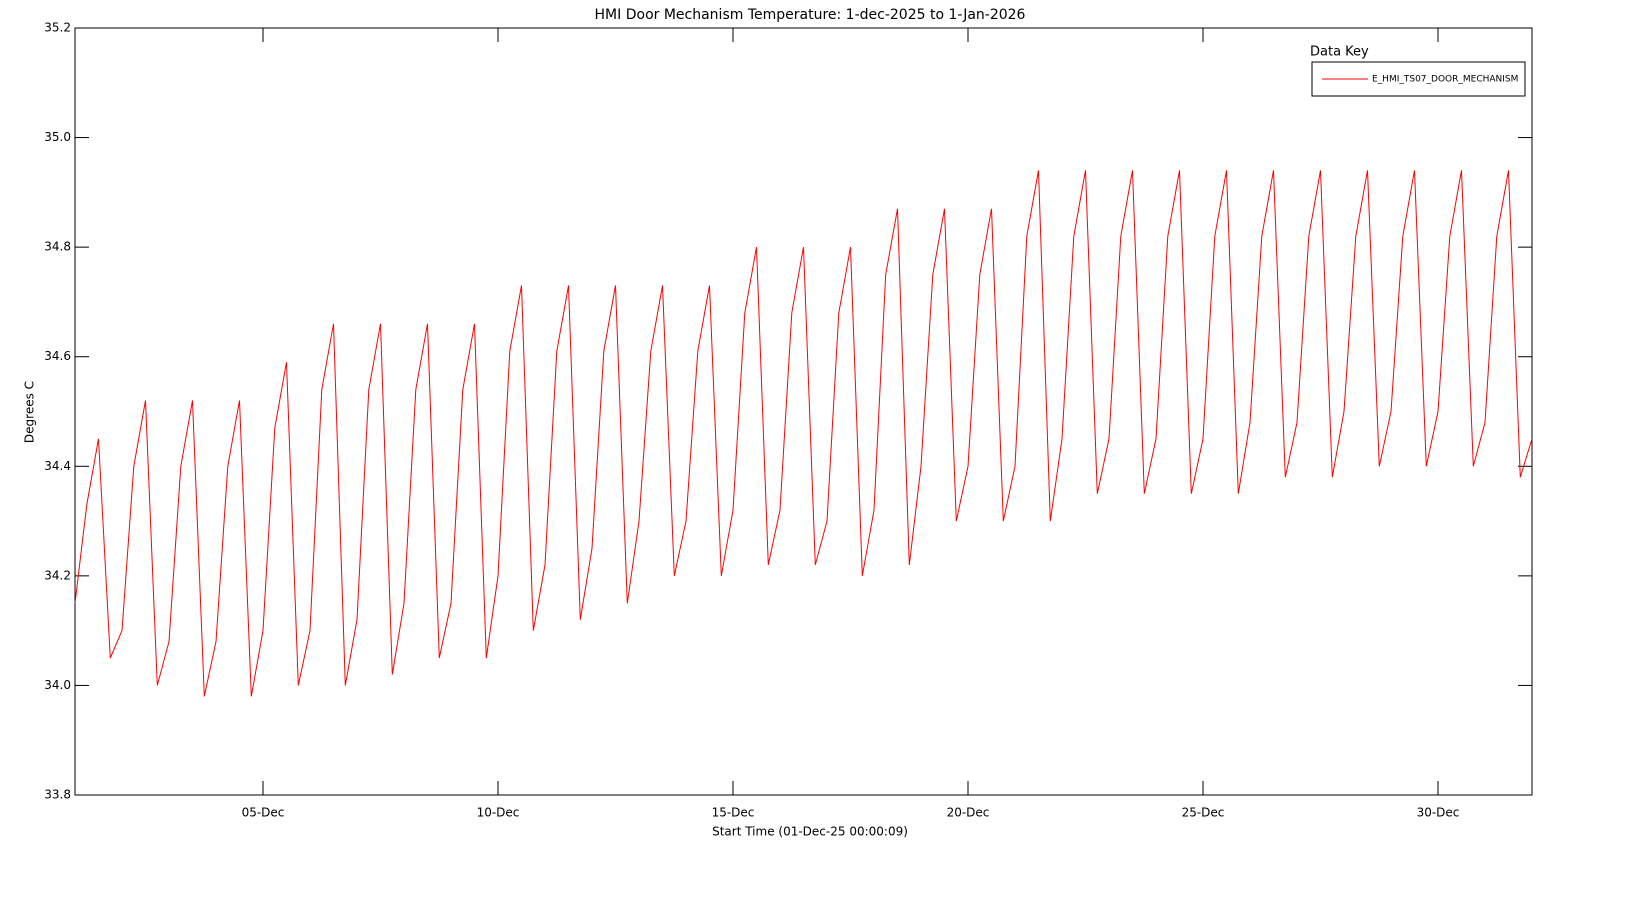 This screenshot has height=900, width=1650. I want to click on x-tick-label: 30-Dec, so click(1438, 813).